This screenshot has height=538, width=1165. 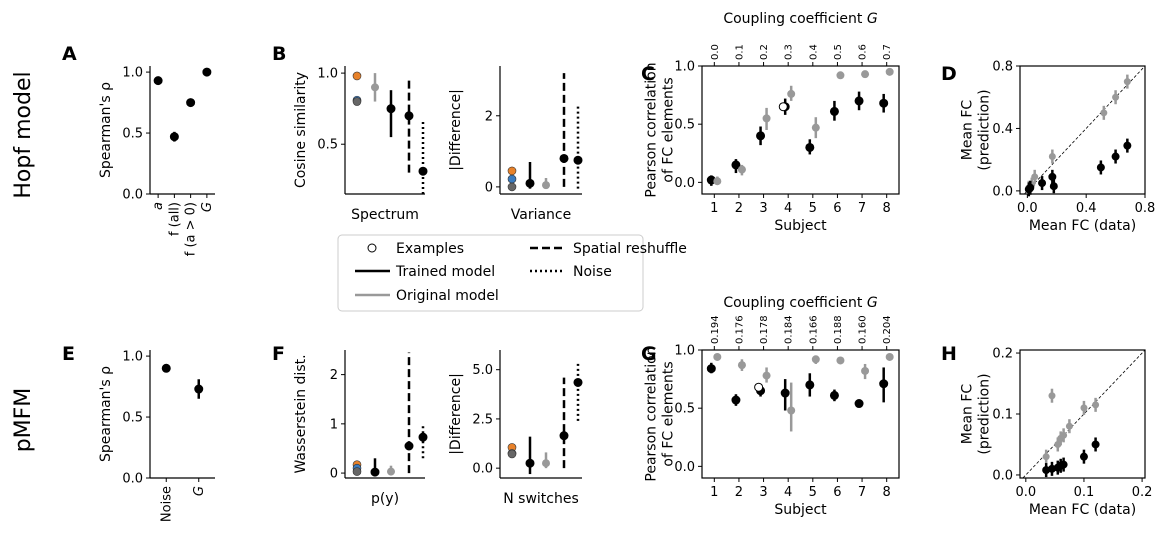 What do you see at coordinates (191, 229) in the screenshot?
I see `chart-a-xtick-label: f (a > 0)` at bounding box center [191, 229].